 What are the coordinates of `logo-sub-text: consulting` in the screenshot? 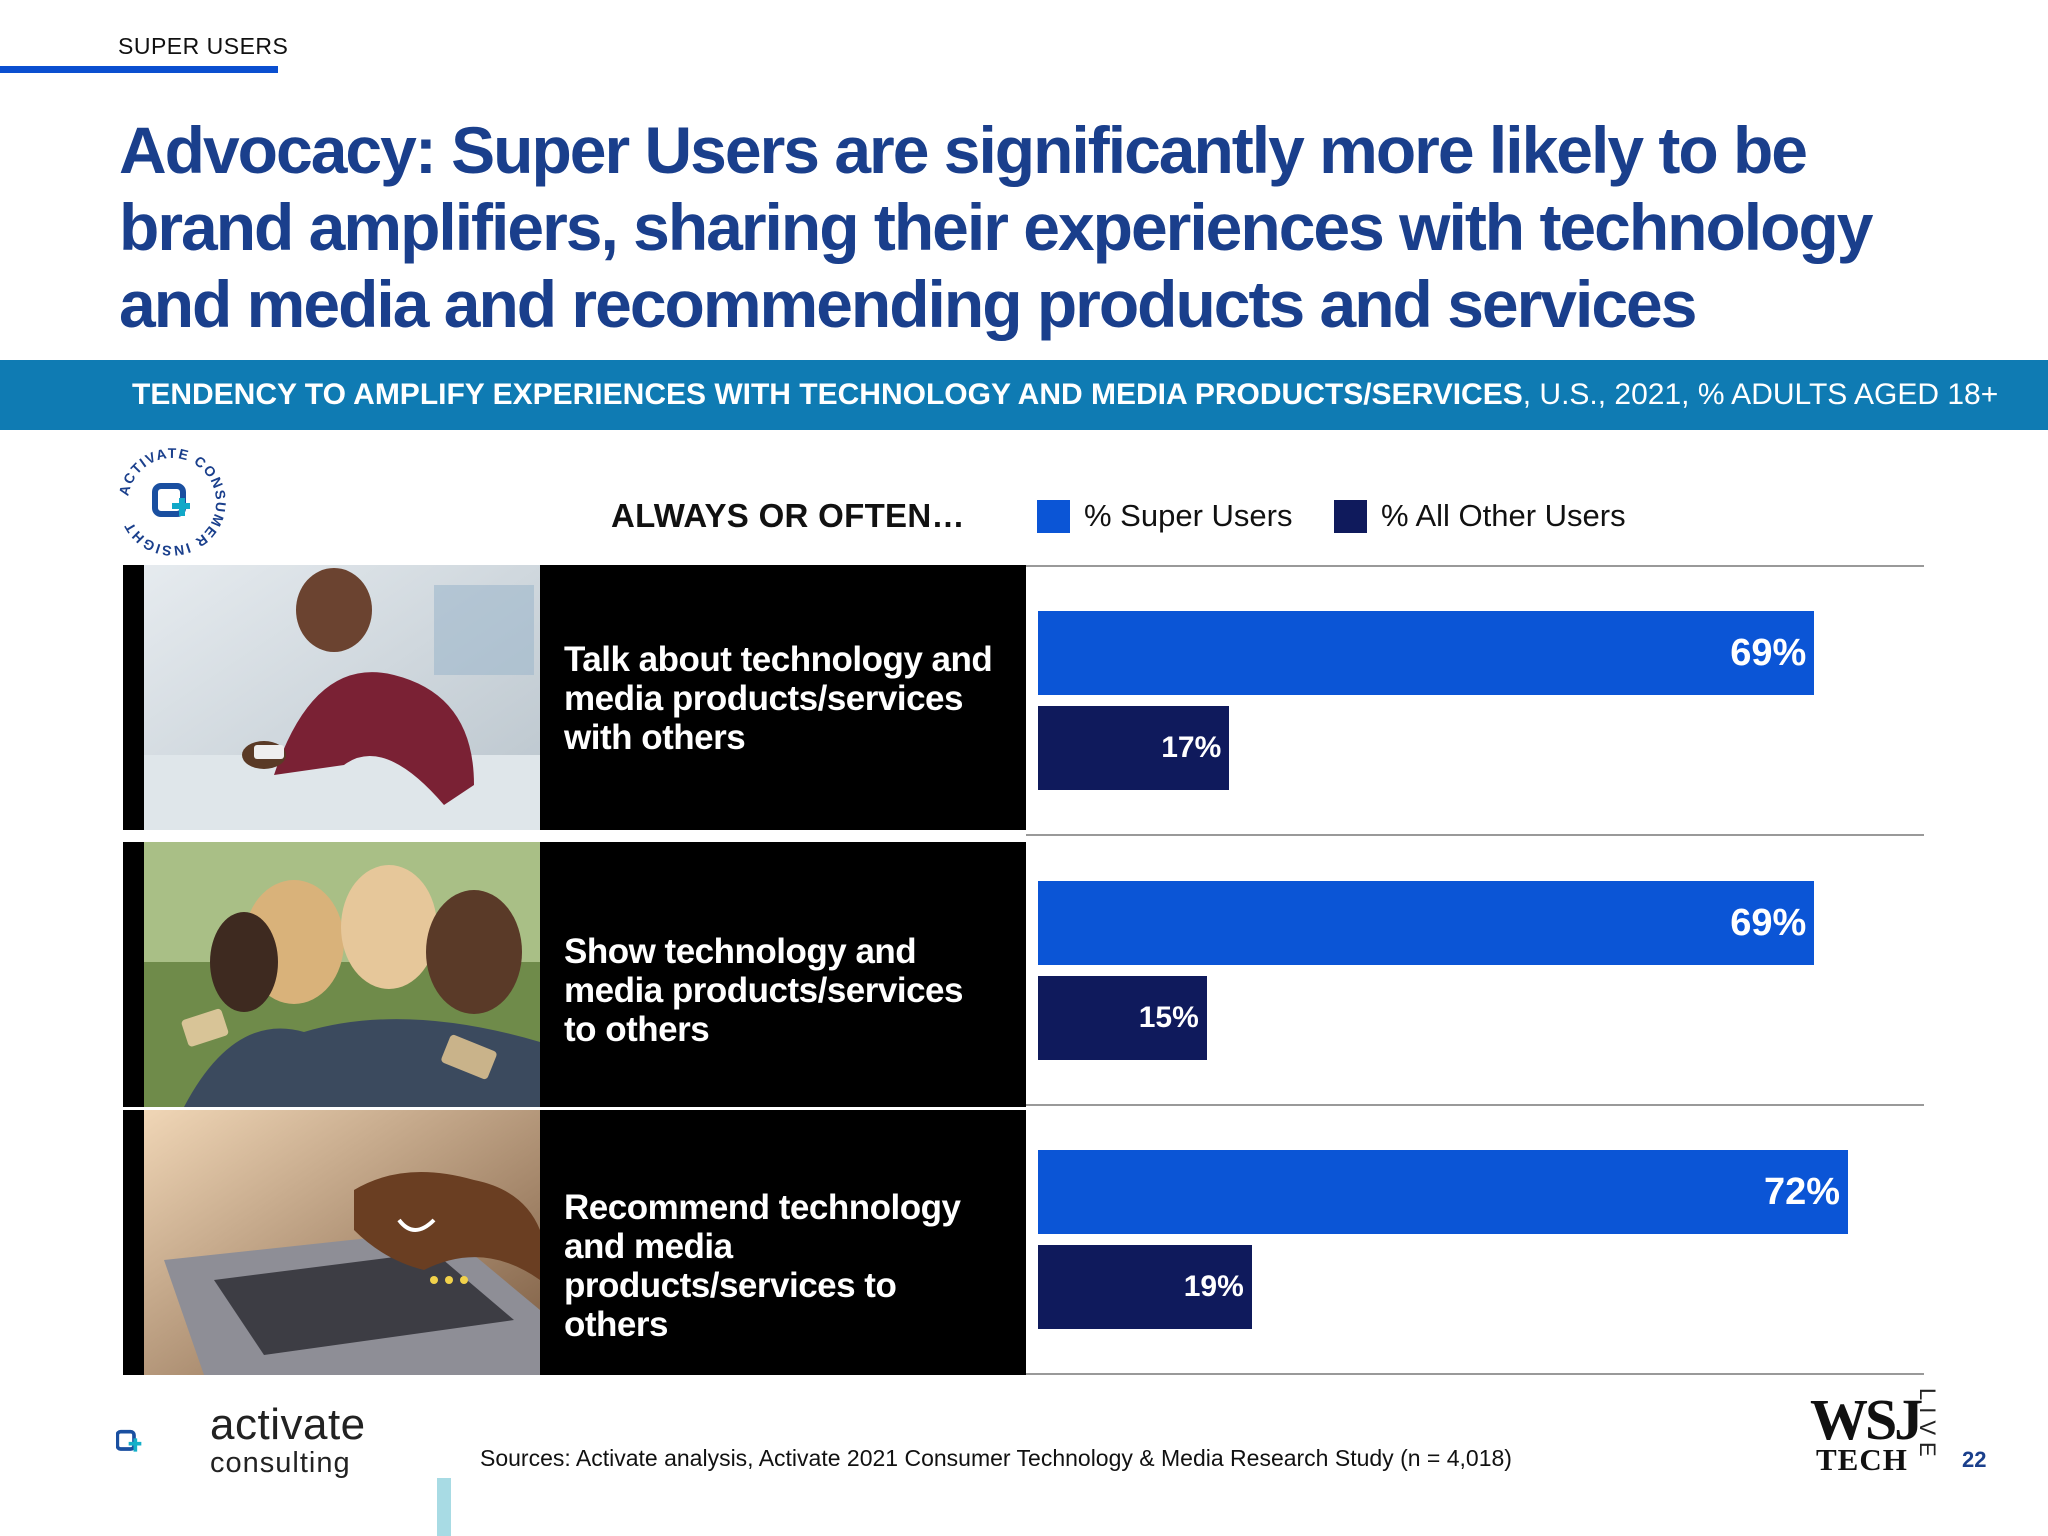 It's located at (280, 1463).